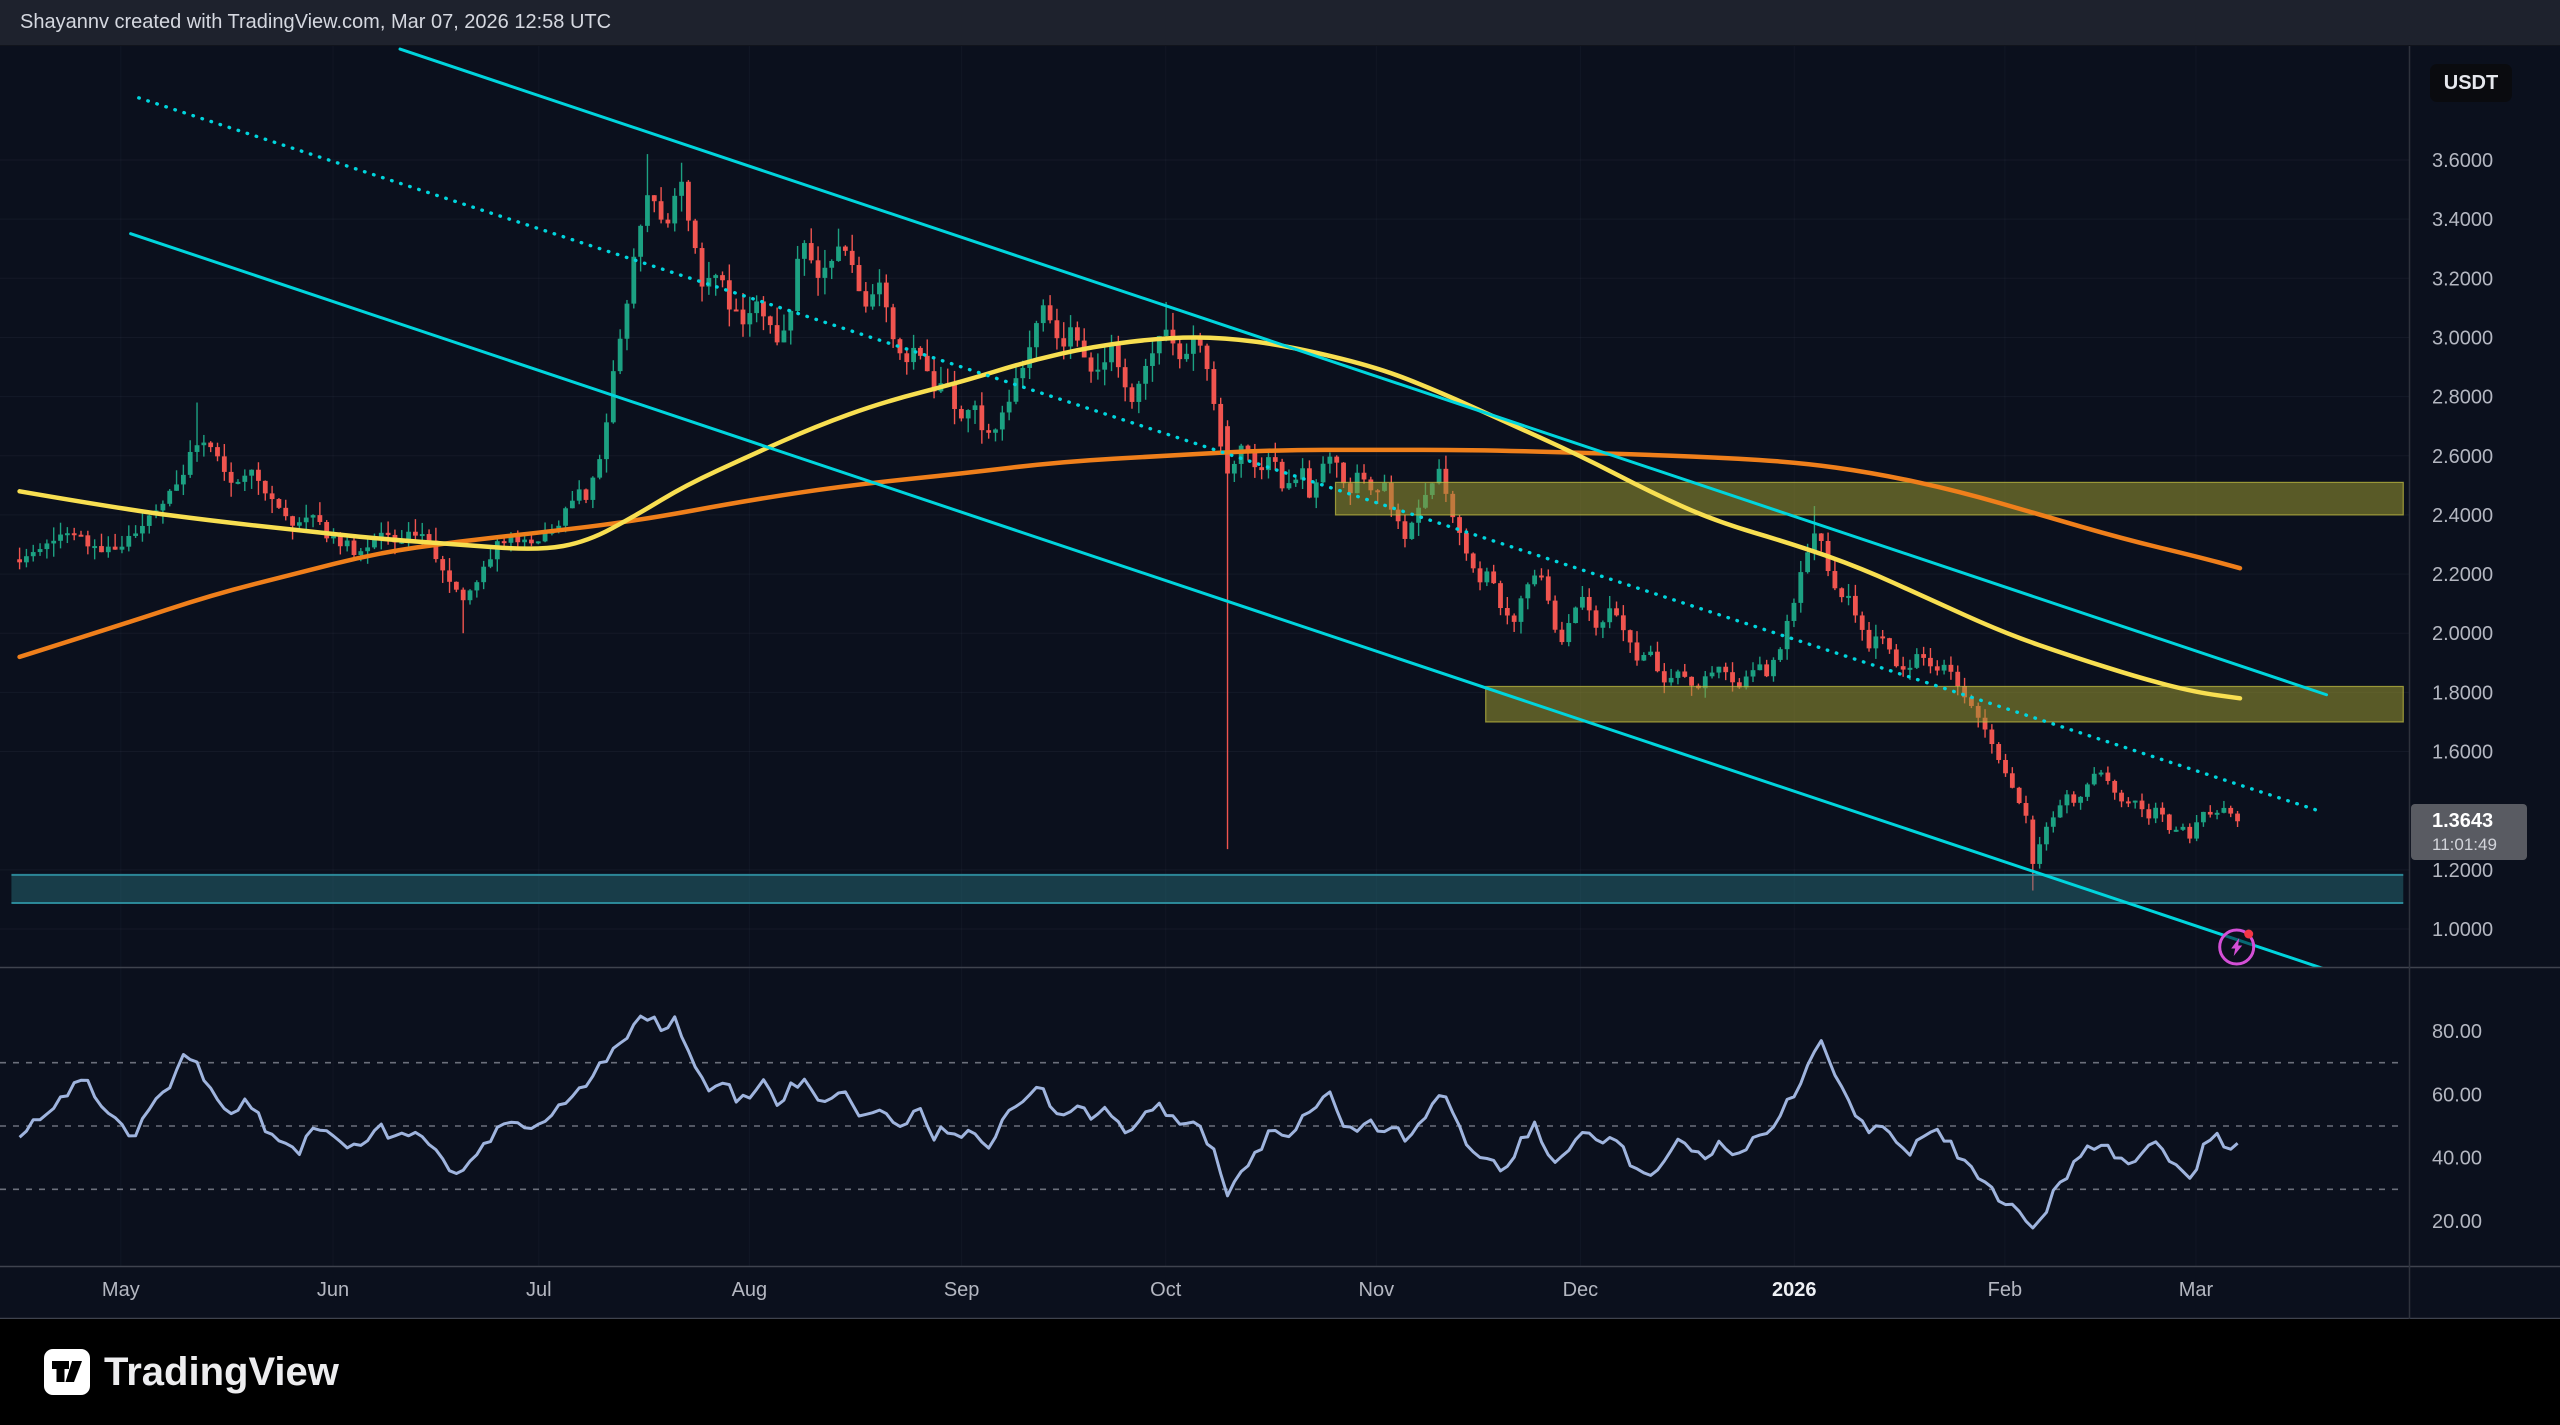  I want to click on price-tick-label: 1.6000, so click(2462, 753).